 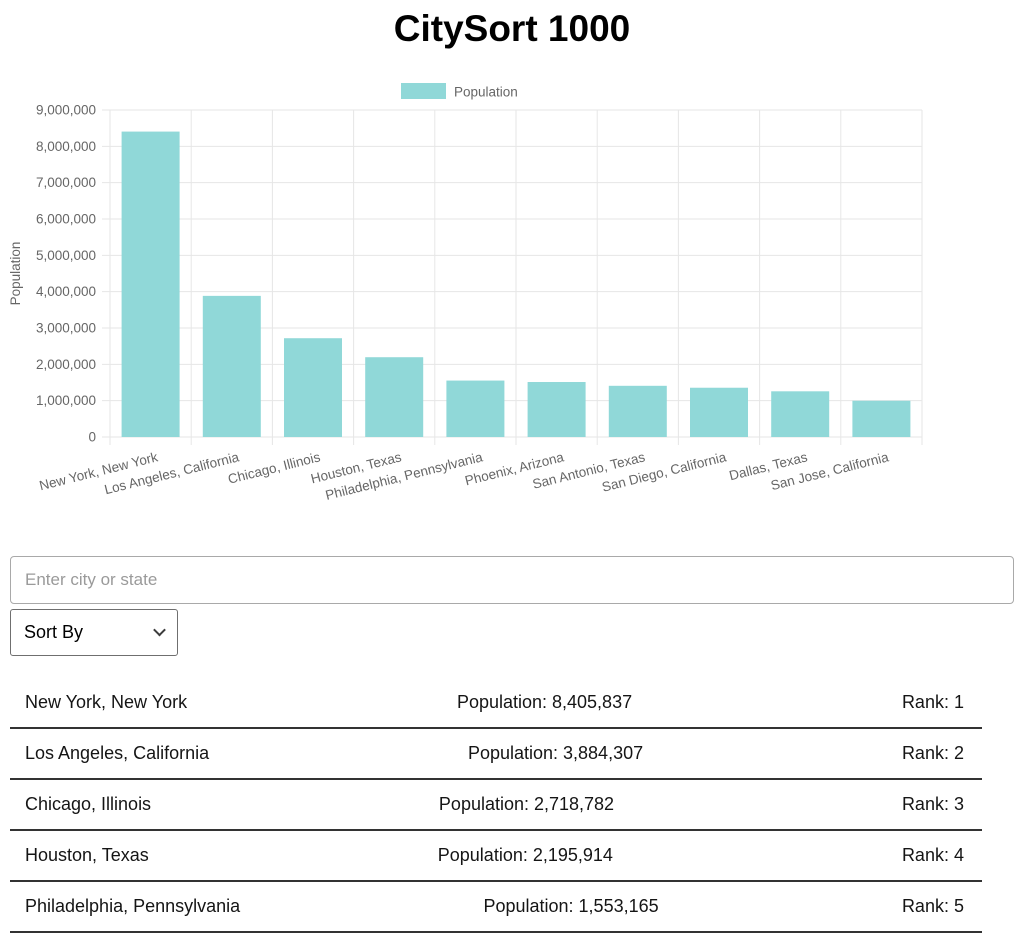 What do you see at coordinates (88, 803) in the screenshot?
I see `row-city: Chicago, Illinois` at bounding box center [88, 803].